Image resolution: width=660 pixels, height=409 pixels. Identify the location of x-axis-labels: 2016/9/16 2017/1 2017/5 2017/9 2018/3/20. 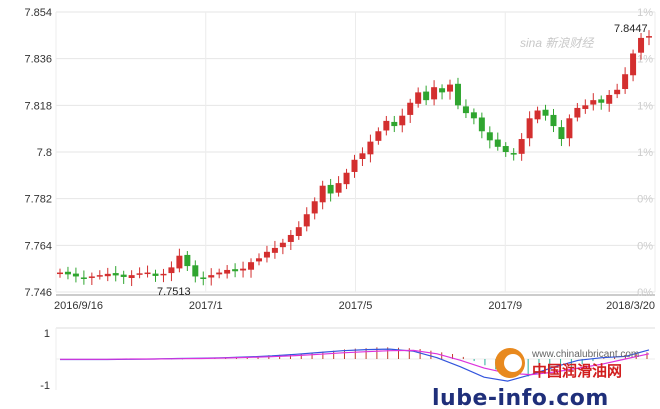
(354, 306).